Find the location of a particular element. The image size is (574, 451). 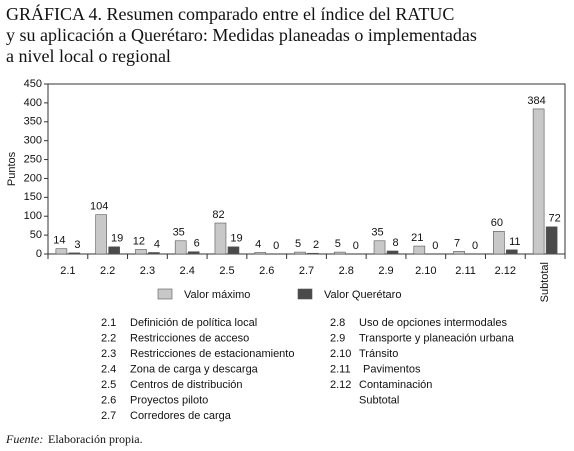

y-tick-label: 100 is located at coordinates (33, 216).